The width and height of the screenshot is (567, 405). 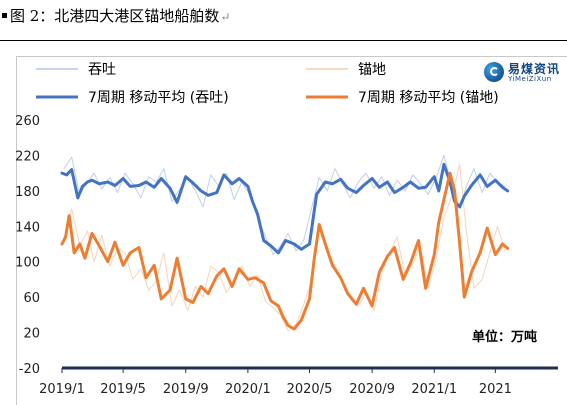 I want to click on unit-label: 单位：万吨, so click(x=505, y=337).